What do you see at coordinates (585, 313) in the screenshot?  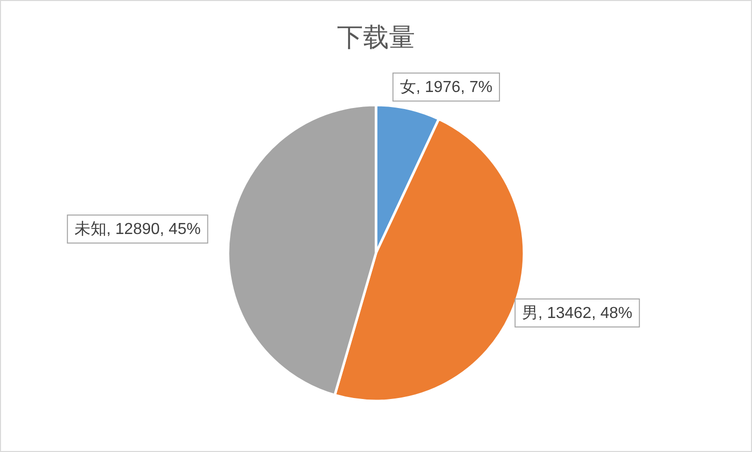 I see `data-label: , 13462, 48%` at bounding box center [585, 313].